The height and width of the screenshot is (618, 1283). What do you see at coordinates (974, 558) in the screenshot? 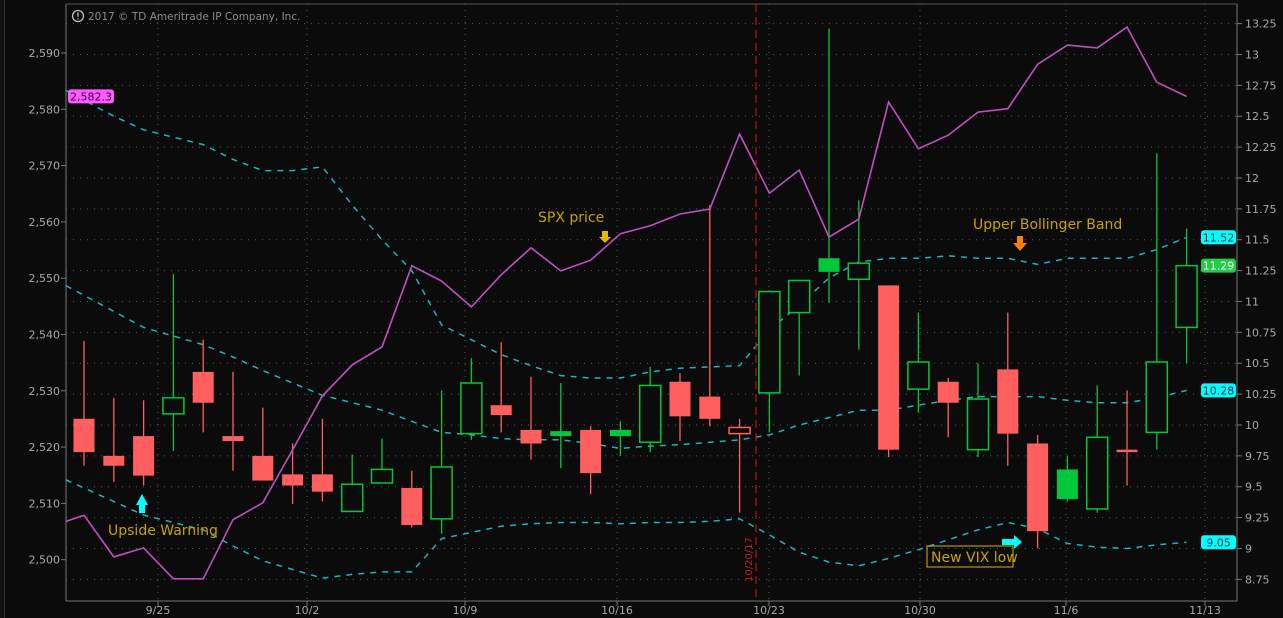
I see `new-vix-low-label: New VIX low` at bounding box center [974, 558].